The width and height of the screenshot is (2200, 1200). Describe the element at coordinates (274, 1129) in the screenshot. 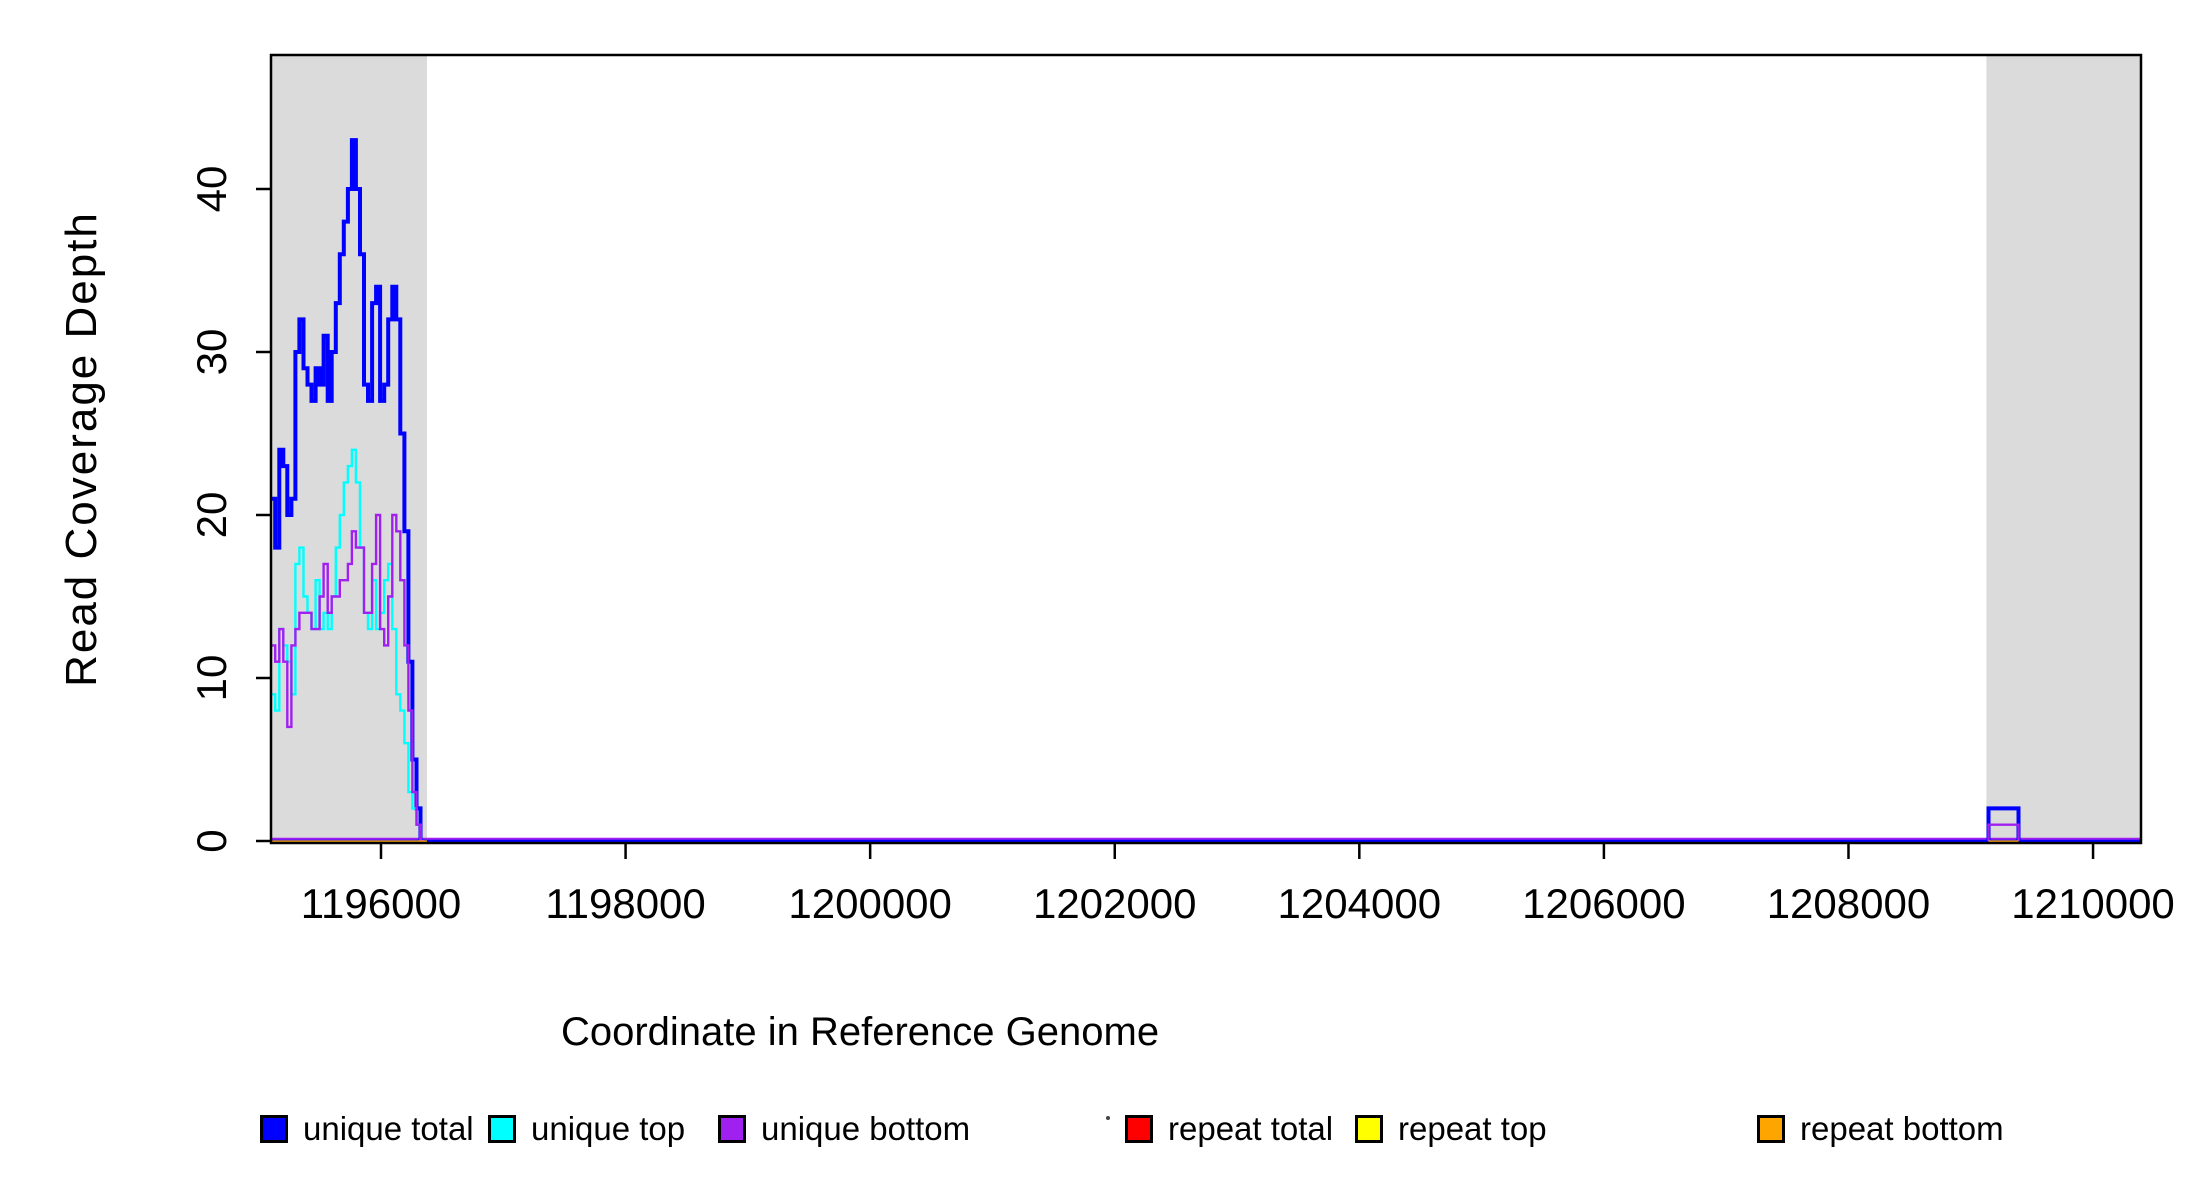

I see `legend-swatch-unique-total` at that location.